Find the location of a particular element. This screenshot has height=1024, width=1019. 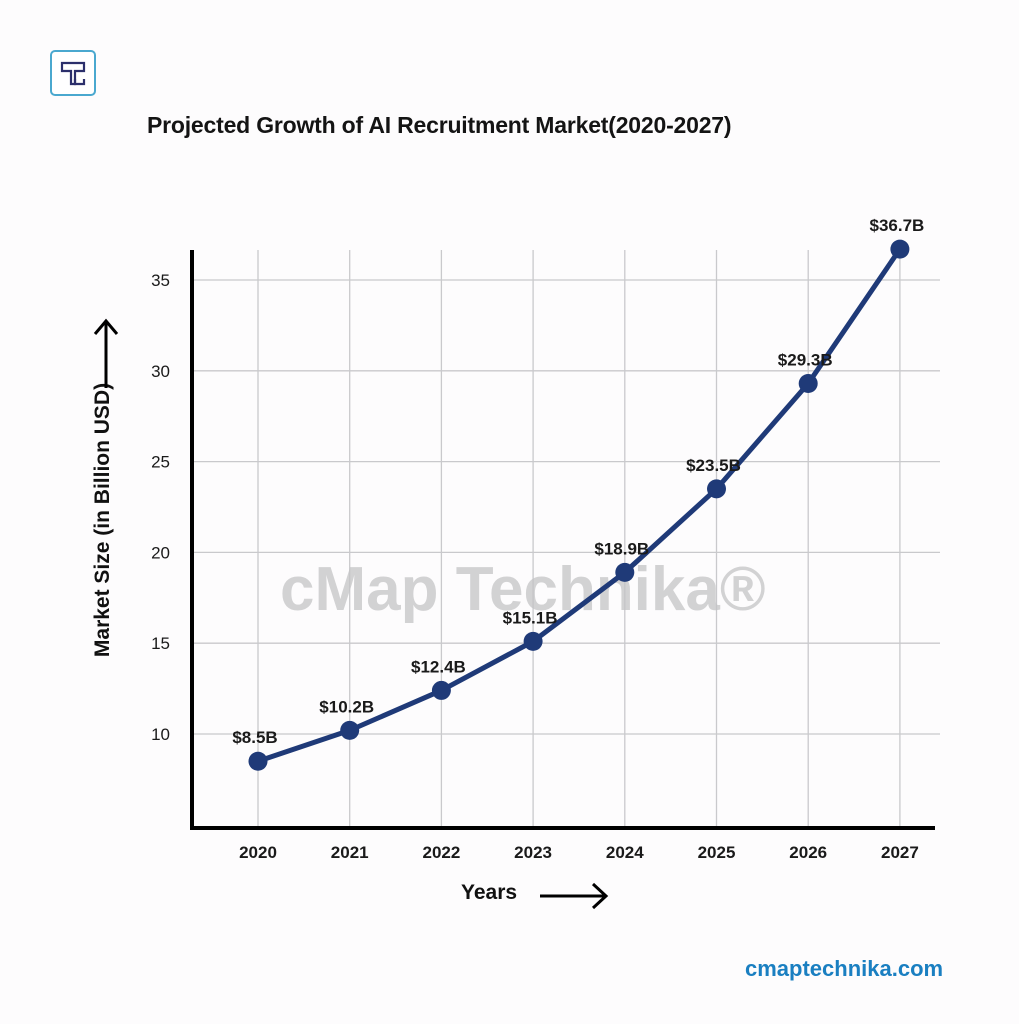

y-tick-labels: 10 15 20 25 30 35 is located at coordinates (160, 507).